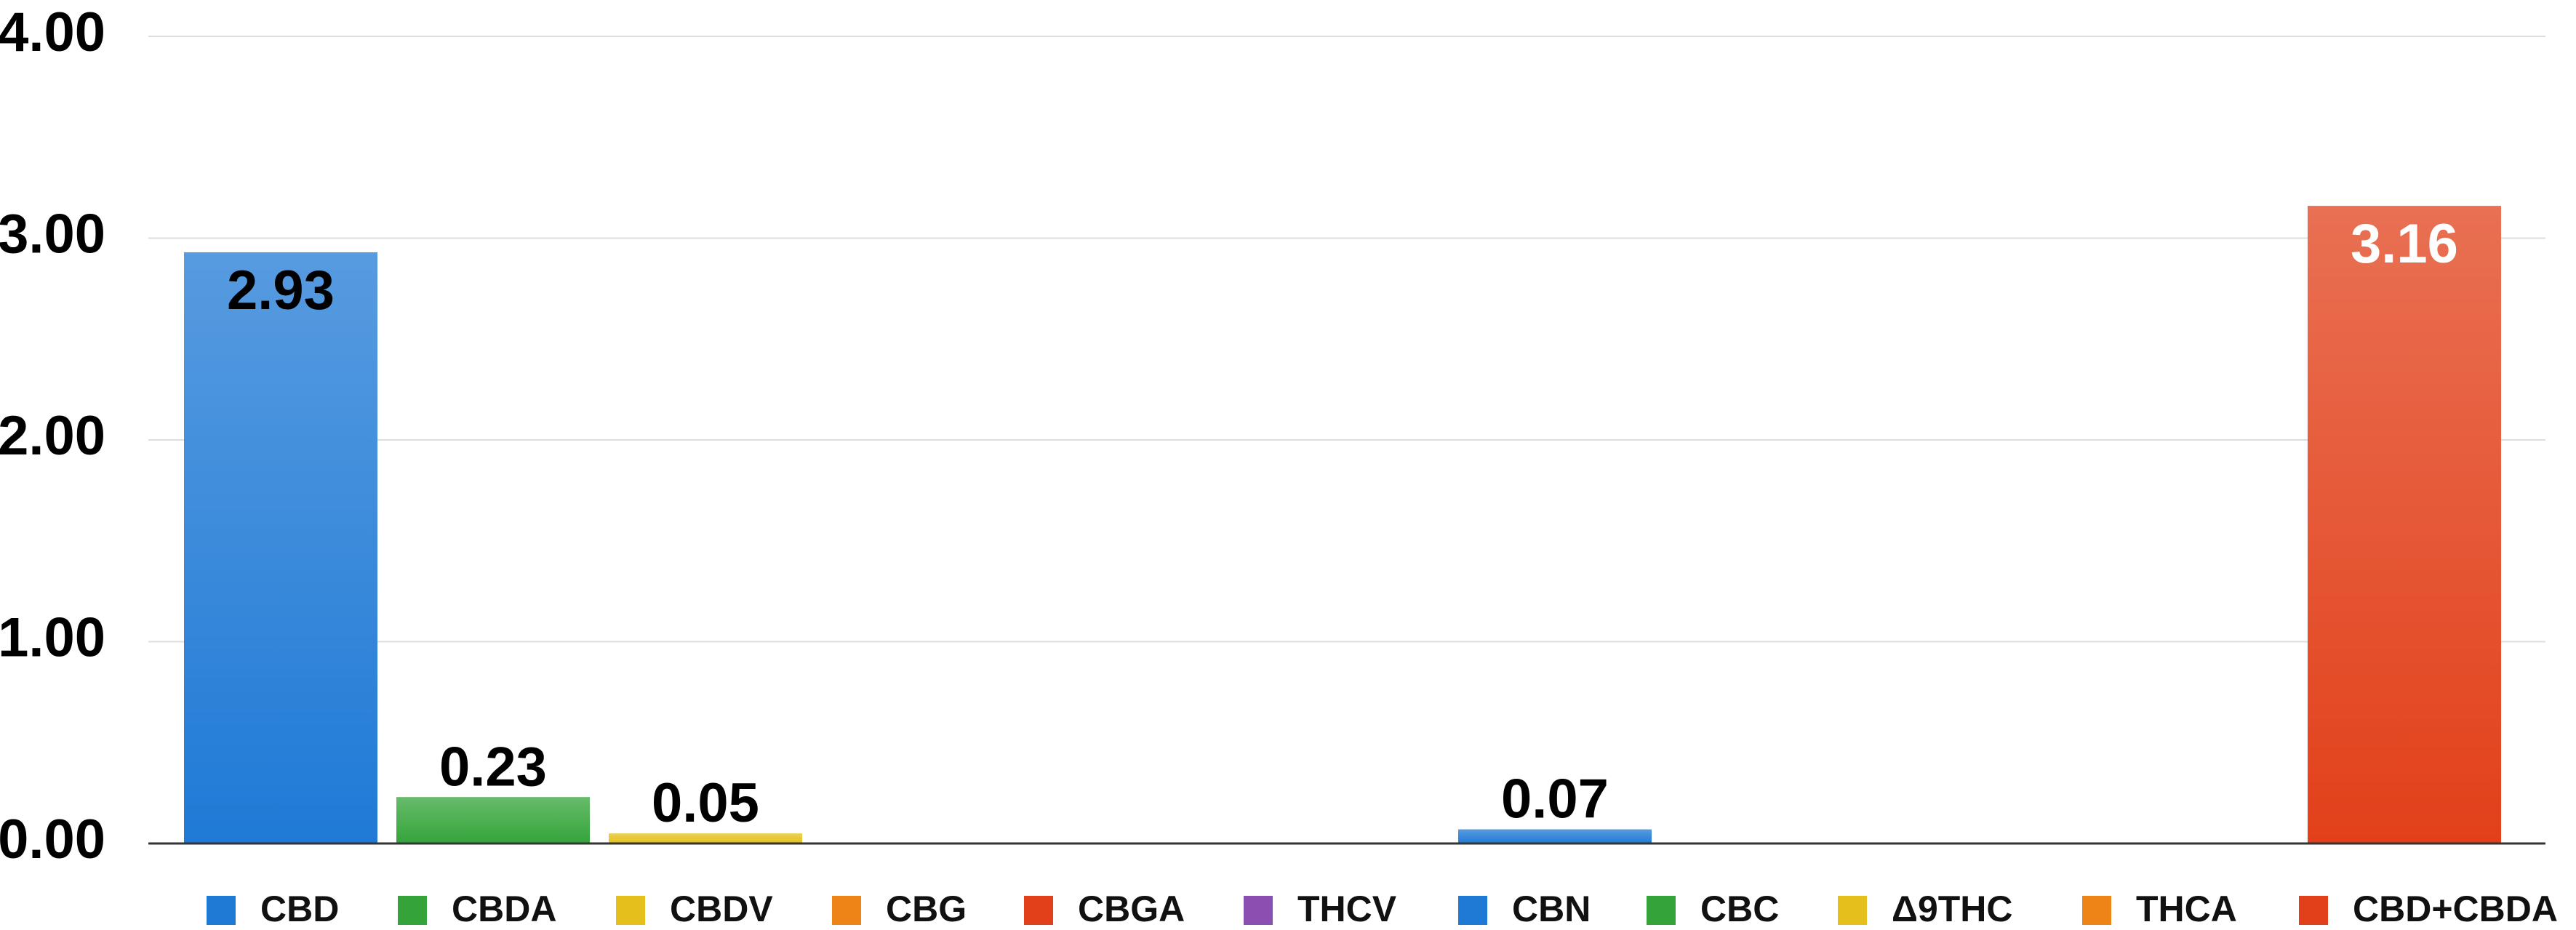 Image resolution: width=2576 pixels, height=930 pixels. Describe the element at coordinates (52, 638) in the screenshot. I see `y-tick-label: 1.00` at that location.